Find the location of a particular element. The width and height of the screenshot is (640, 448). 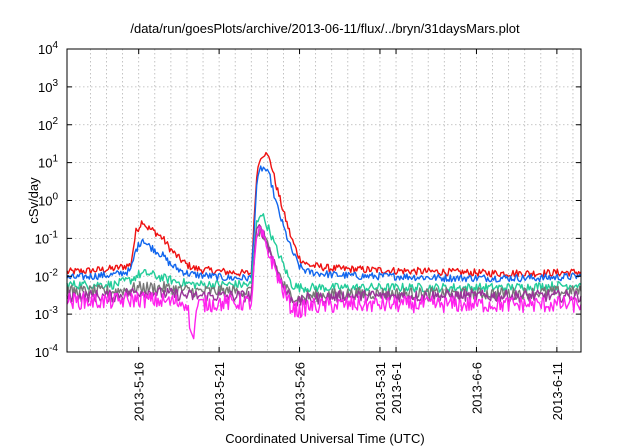

x-tick-label: 2013-5-16 is located at coordinates (139, 391).